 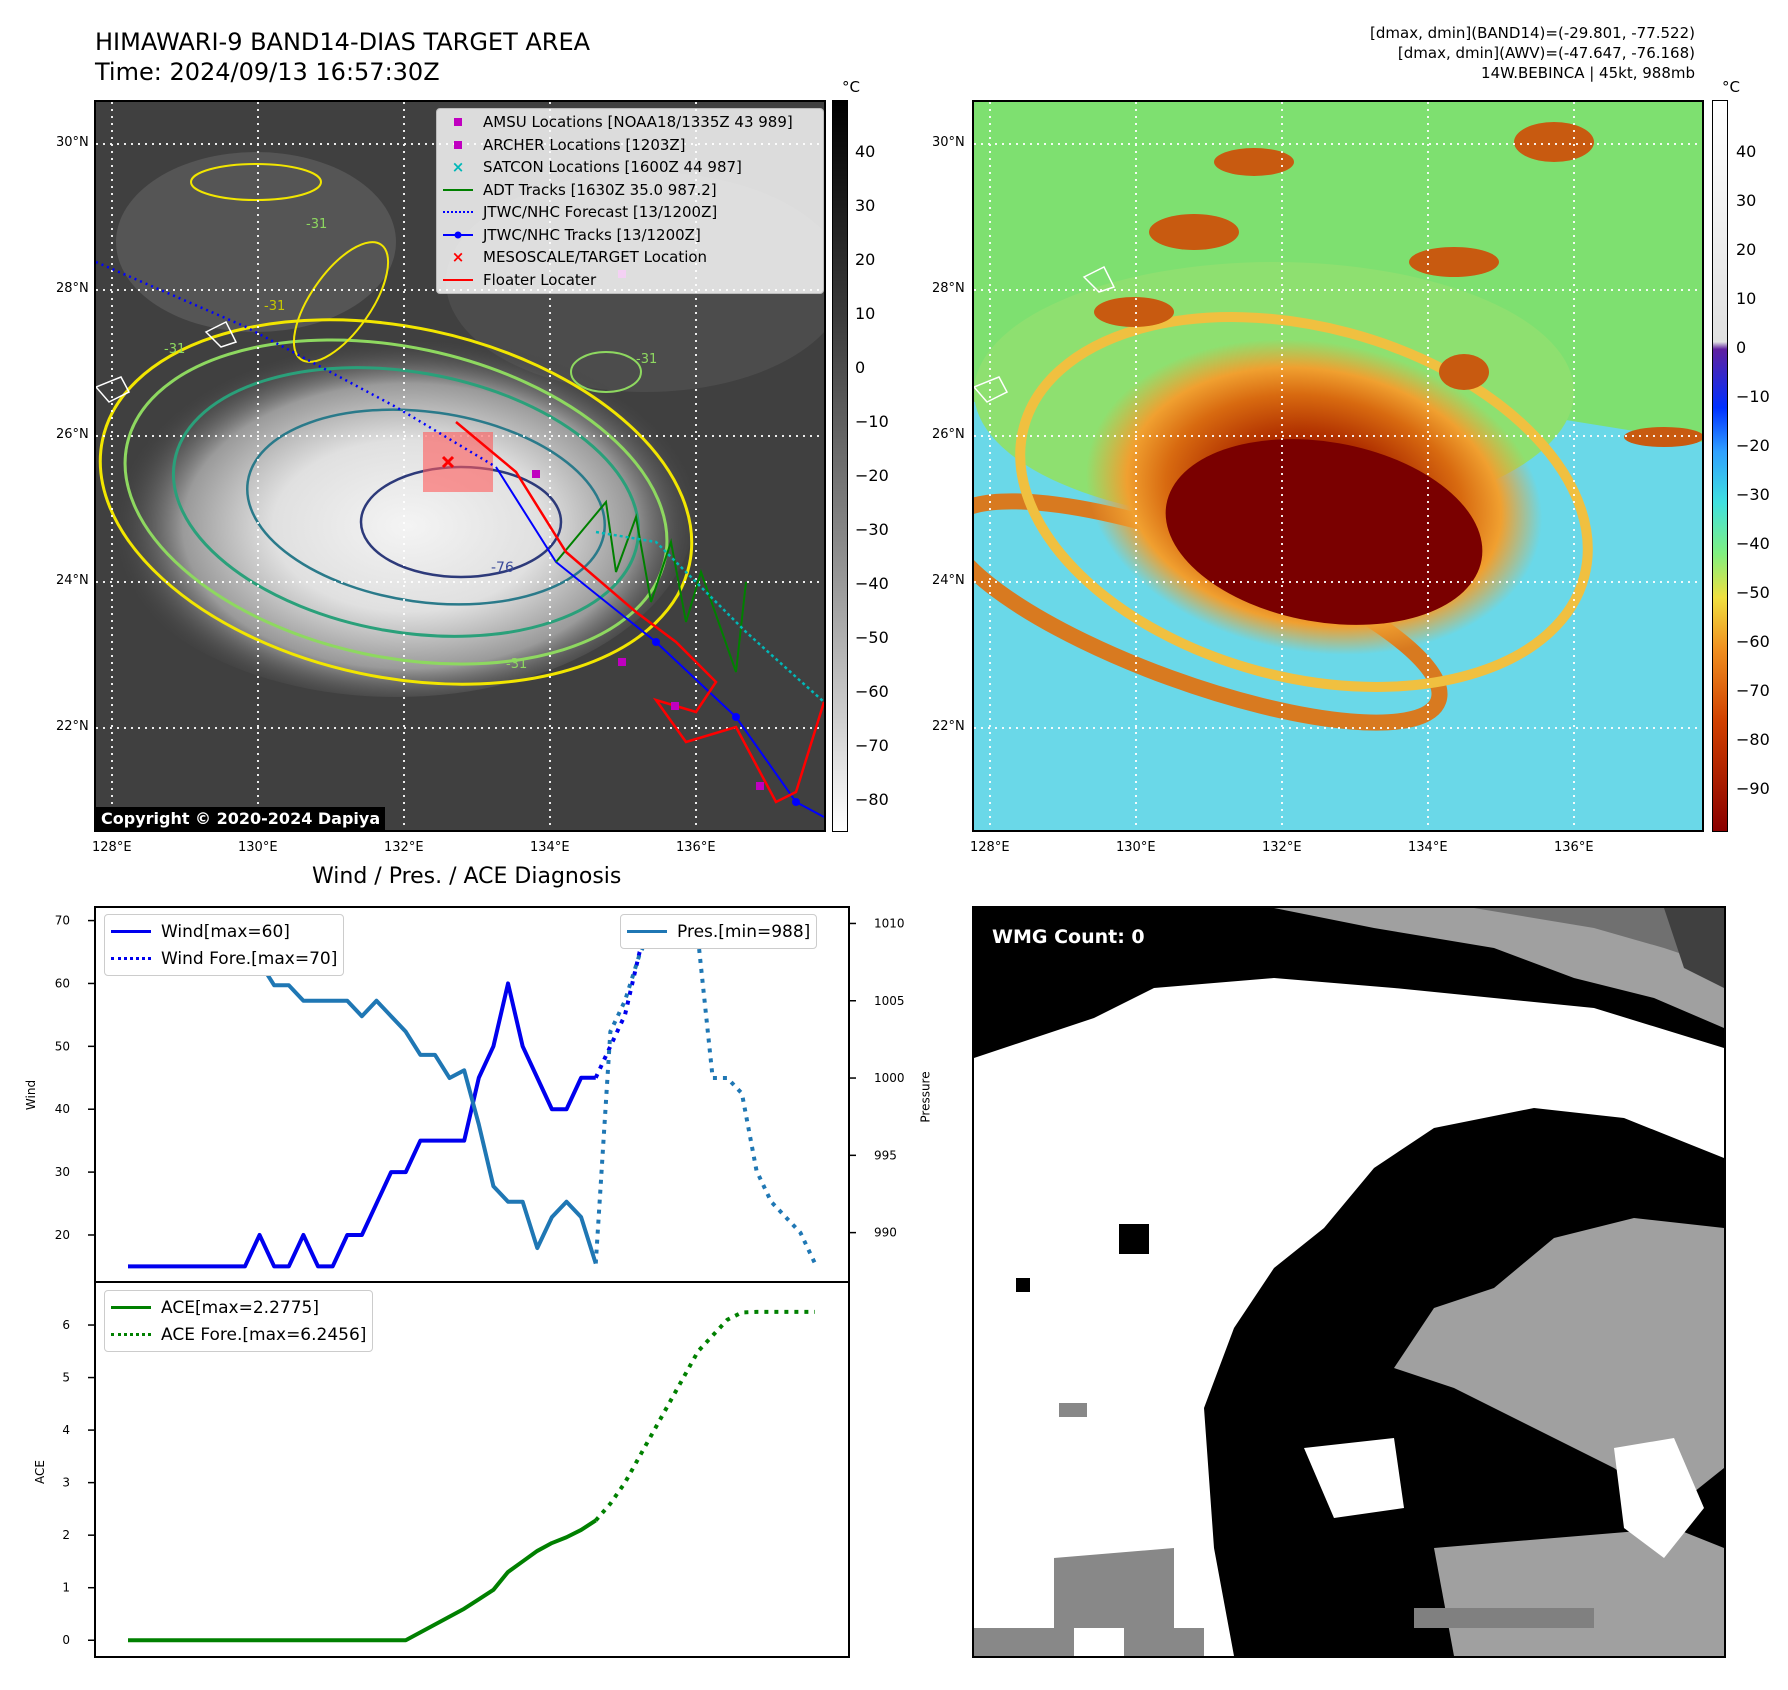 I want to click on legend-label: MESOSCALE/TARGET Location, so click(x=595, y=257).